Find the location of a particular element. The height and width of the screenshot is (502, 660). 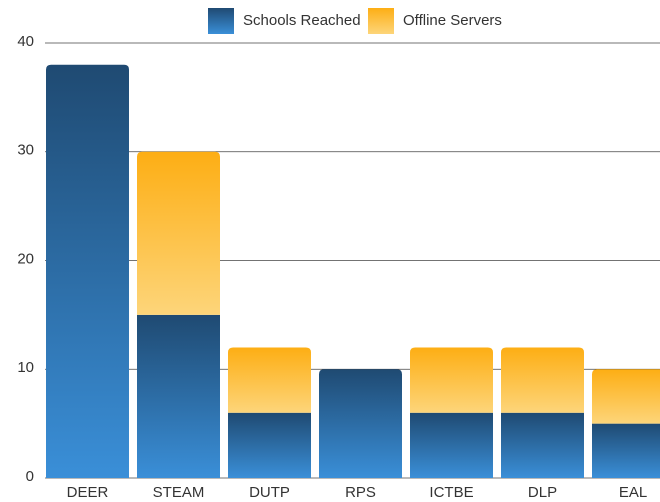

legend-label: Offline Servers is located at coordinates (452, 20).